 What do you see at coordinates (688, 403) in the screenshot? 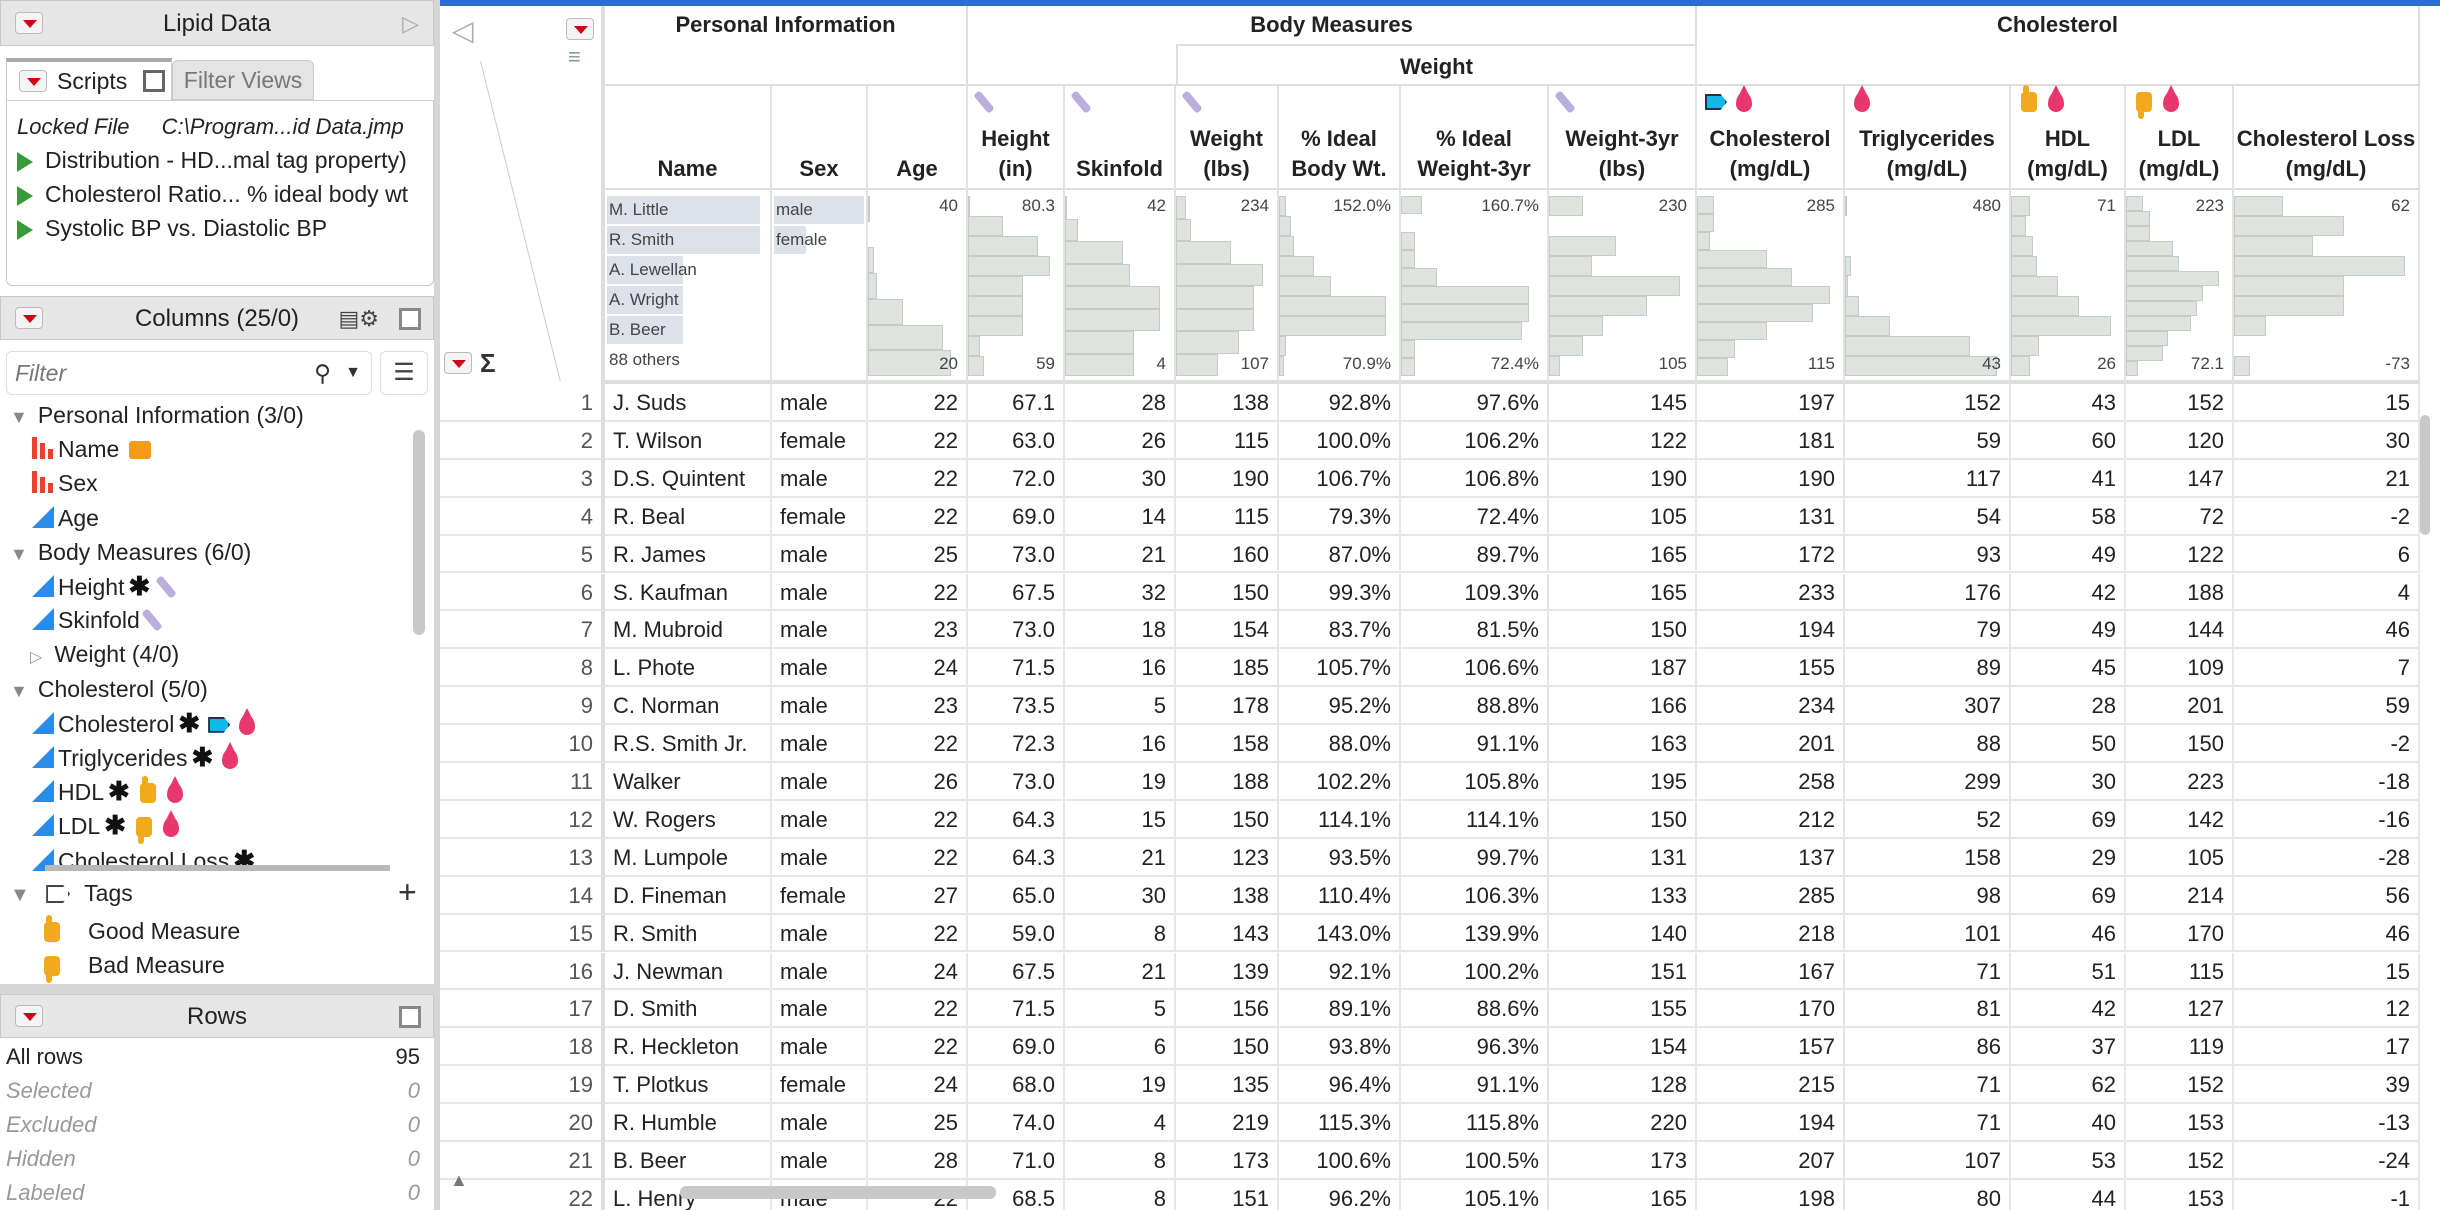
I see `name-cell: J. Suds` at bounding box center [688, 403].